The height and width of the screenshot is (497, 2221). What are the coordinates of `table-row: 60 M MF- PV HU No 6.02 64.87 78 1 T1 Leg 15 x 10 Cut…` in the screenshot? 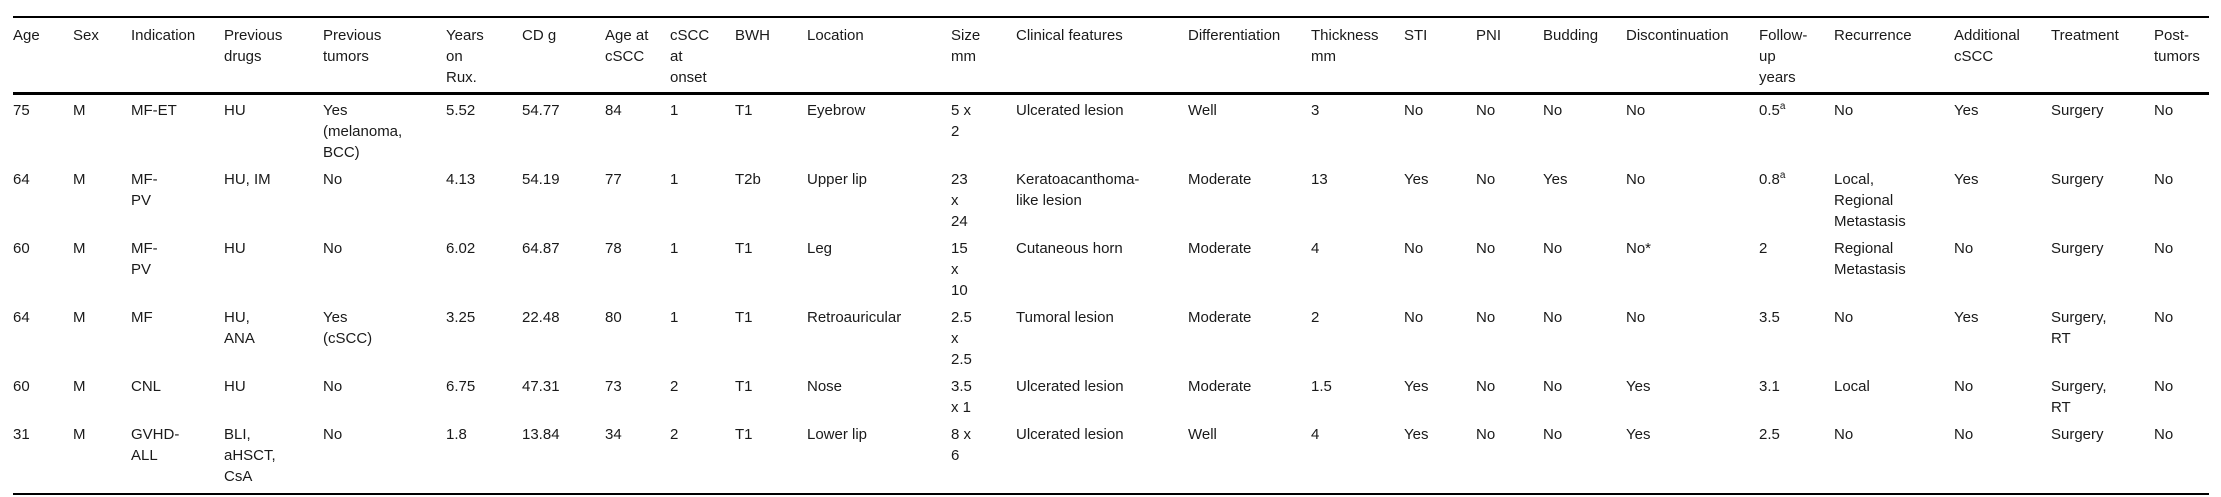 It's located at (1111, 267).